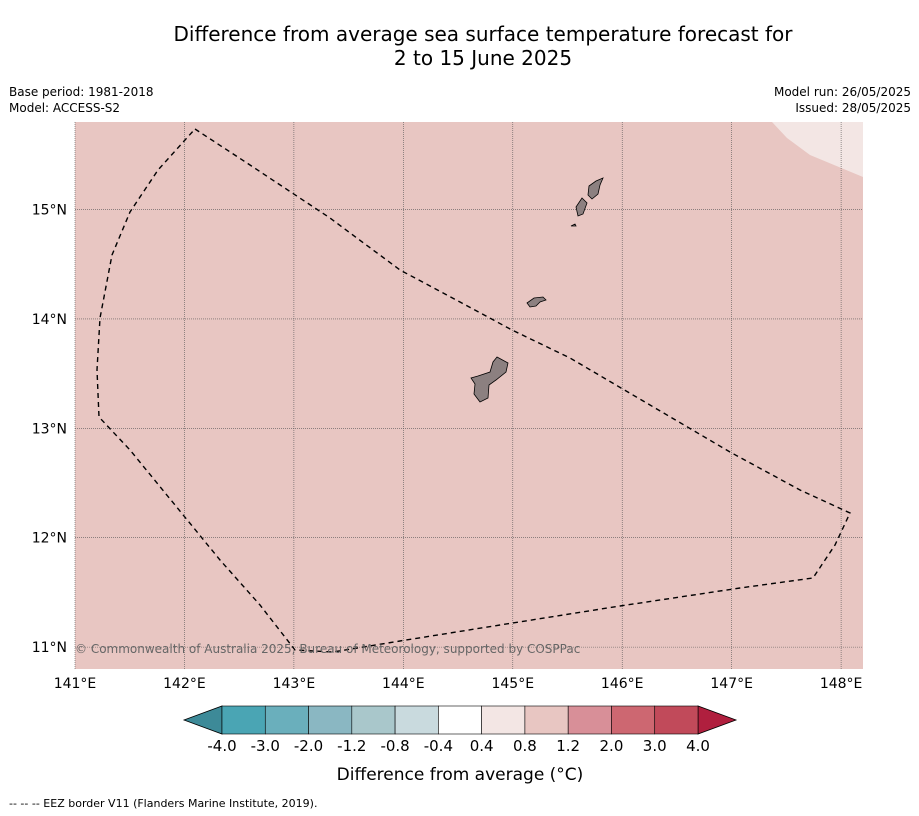  I want to click on island-guam, so click(489, 379).